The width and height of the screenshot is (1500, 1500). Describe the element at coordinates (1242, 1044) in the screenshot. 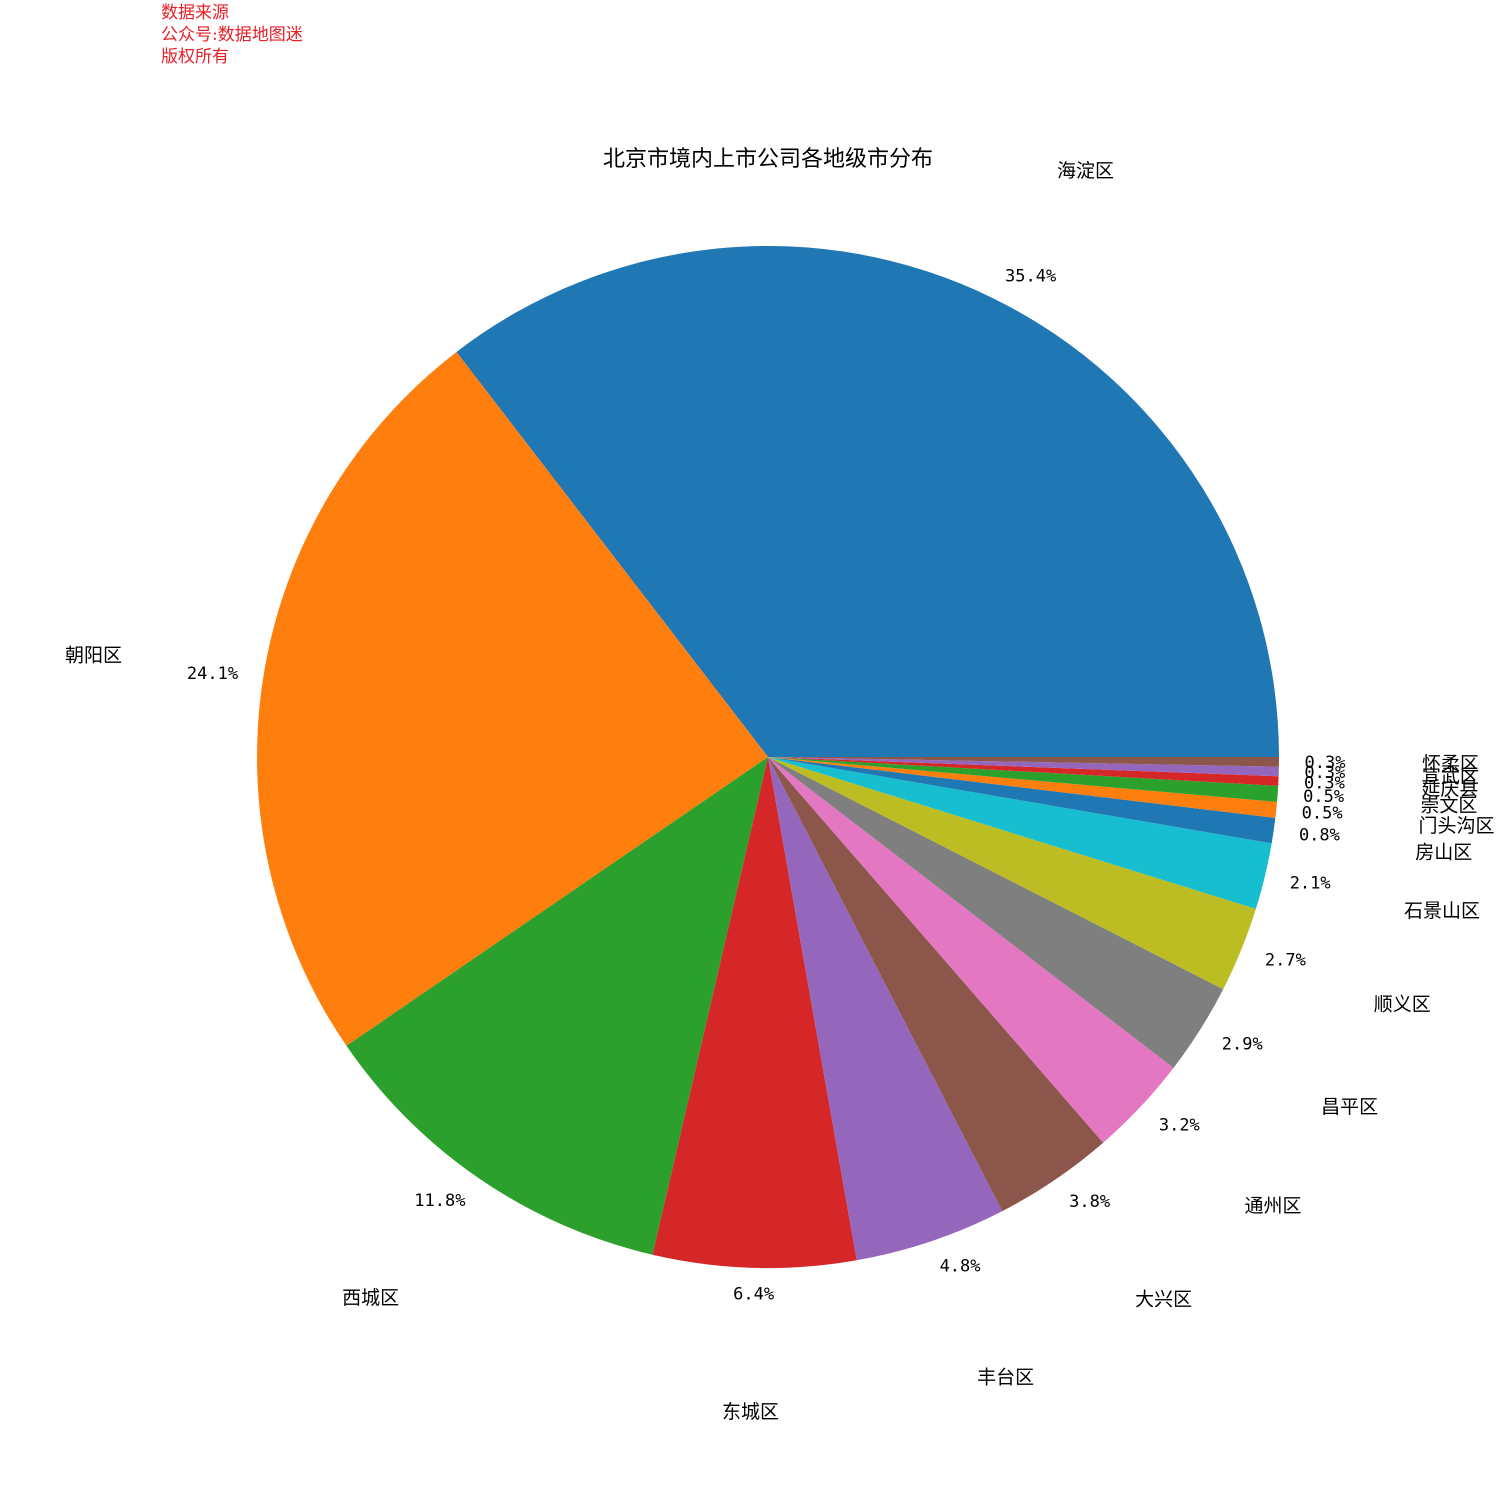

I see `slice-percent-label: 2.9%` at that location.